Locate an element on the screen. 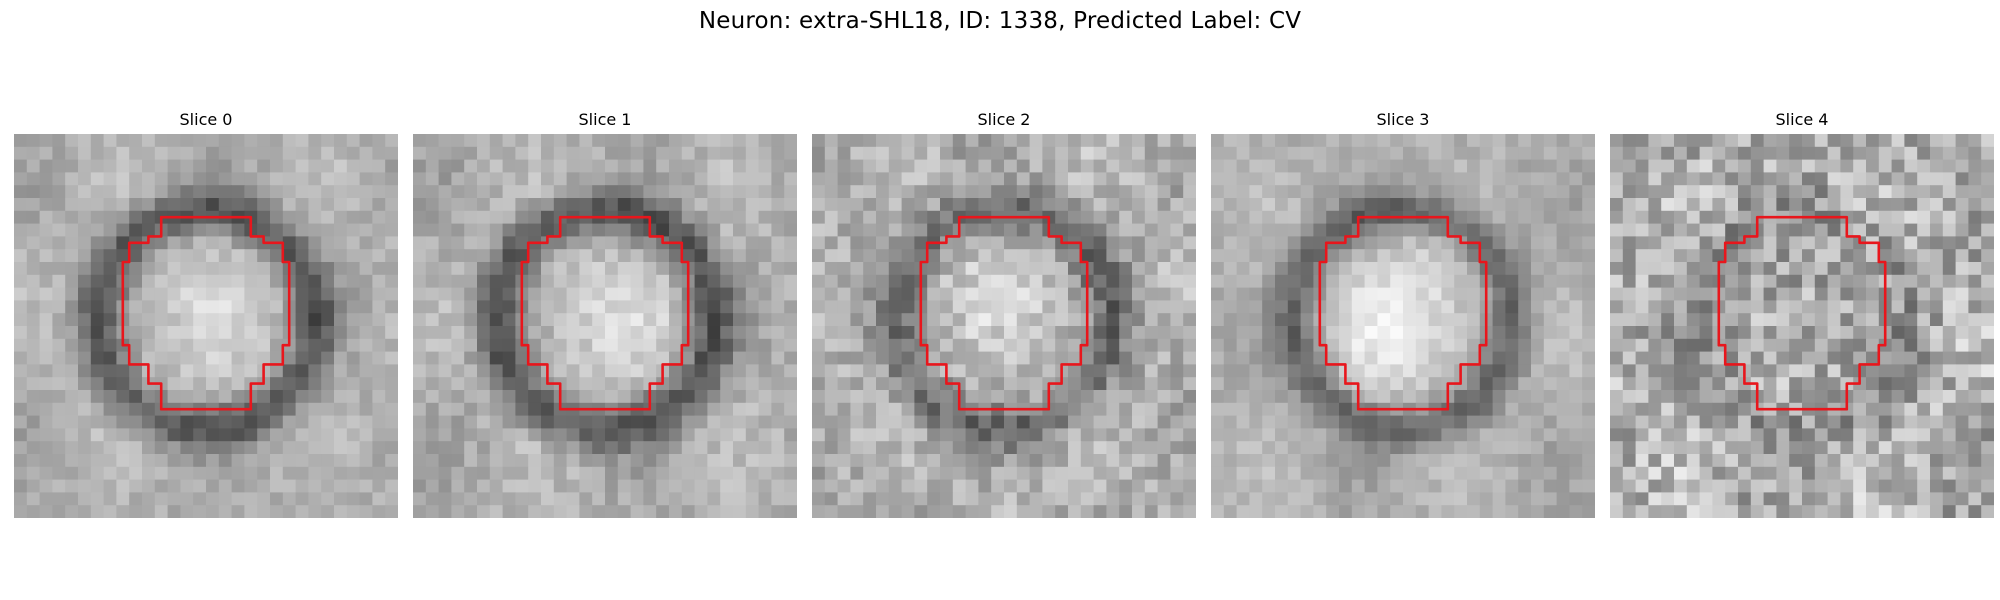 This screenshot has width=2000, height=600. slice-panel-3: Slice 3 is located at coordinates (1403, 313).